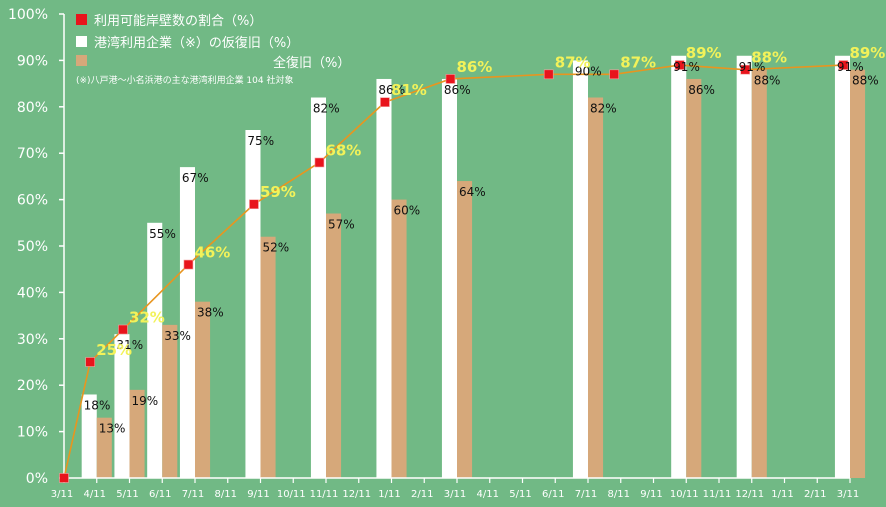  Describe the element at coordinates (407, 211) in the screenshot. I see `full-recovery-label: 60%` at that location.